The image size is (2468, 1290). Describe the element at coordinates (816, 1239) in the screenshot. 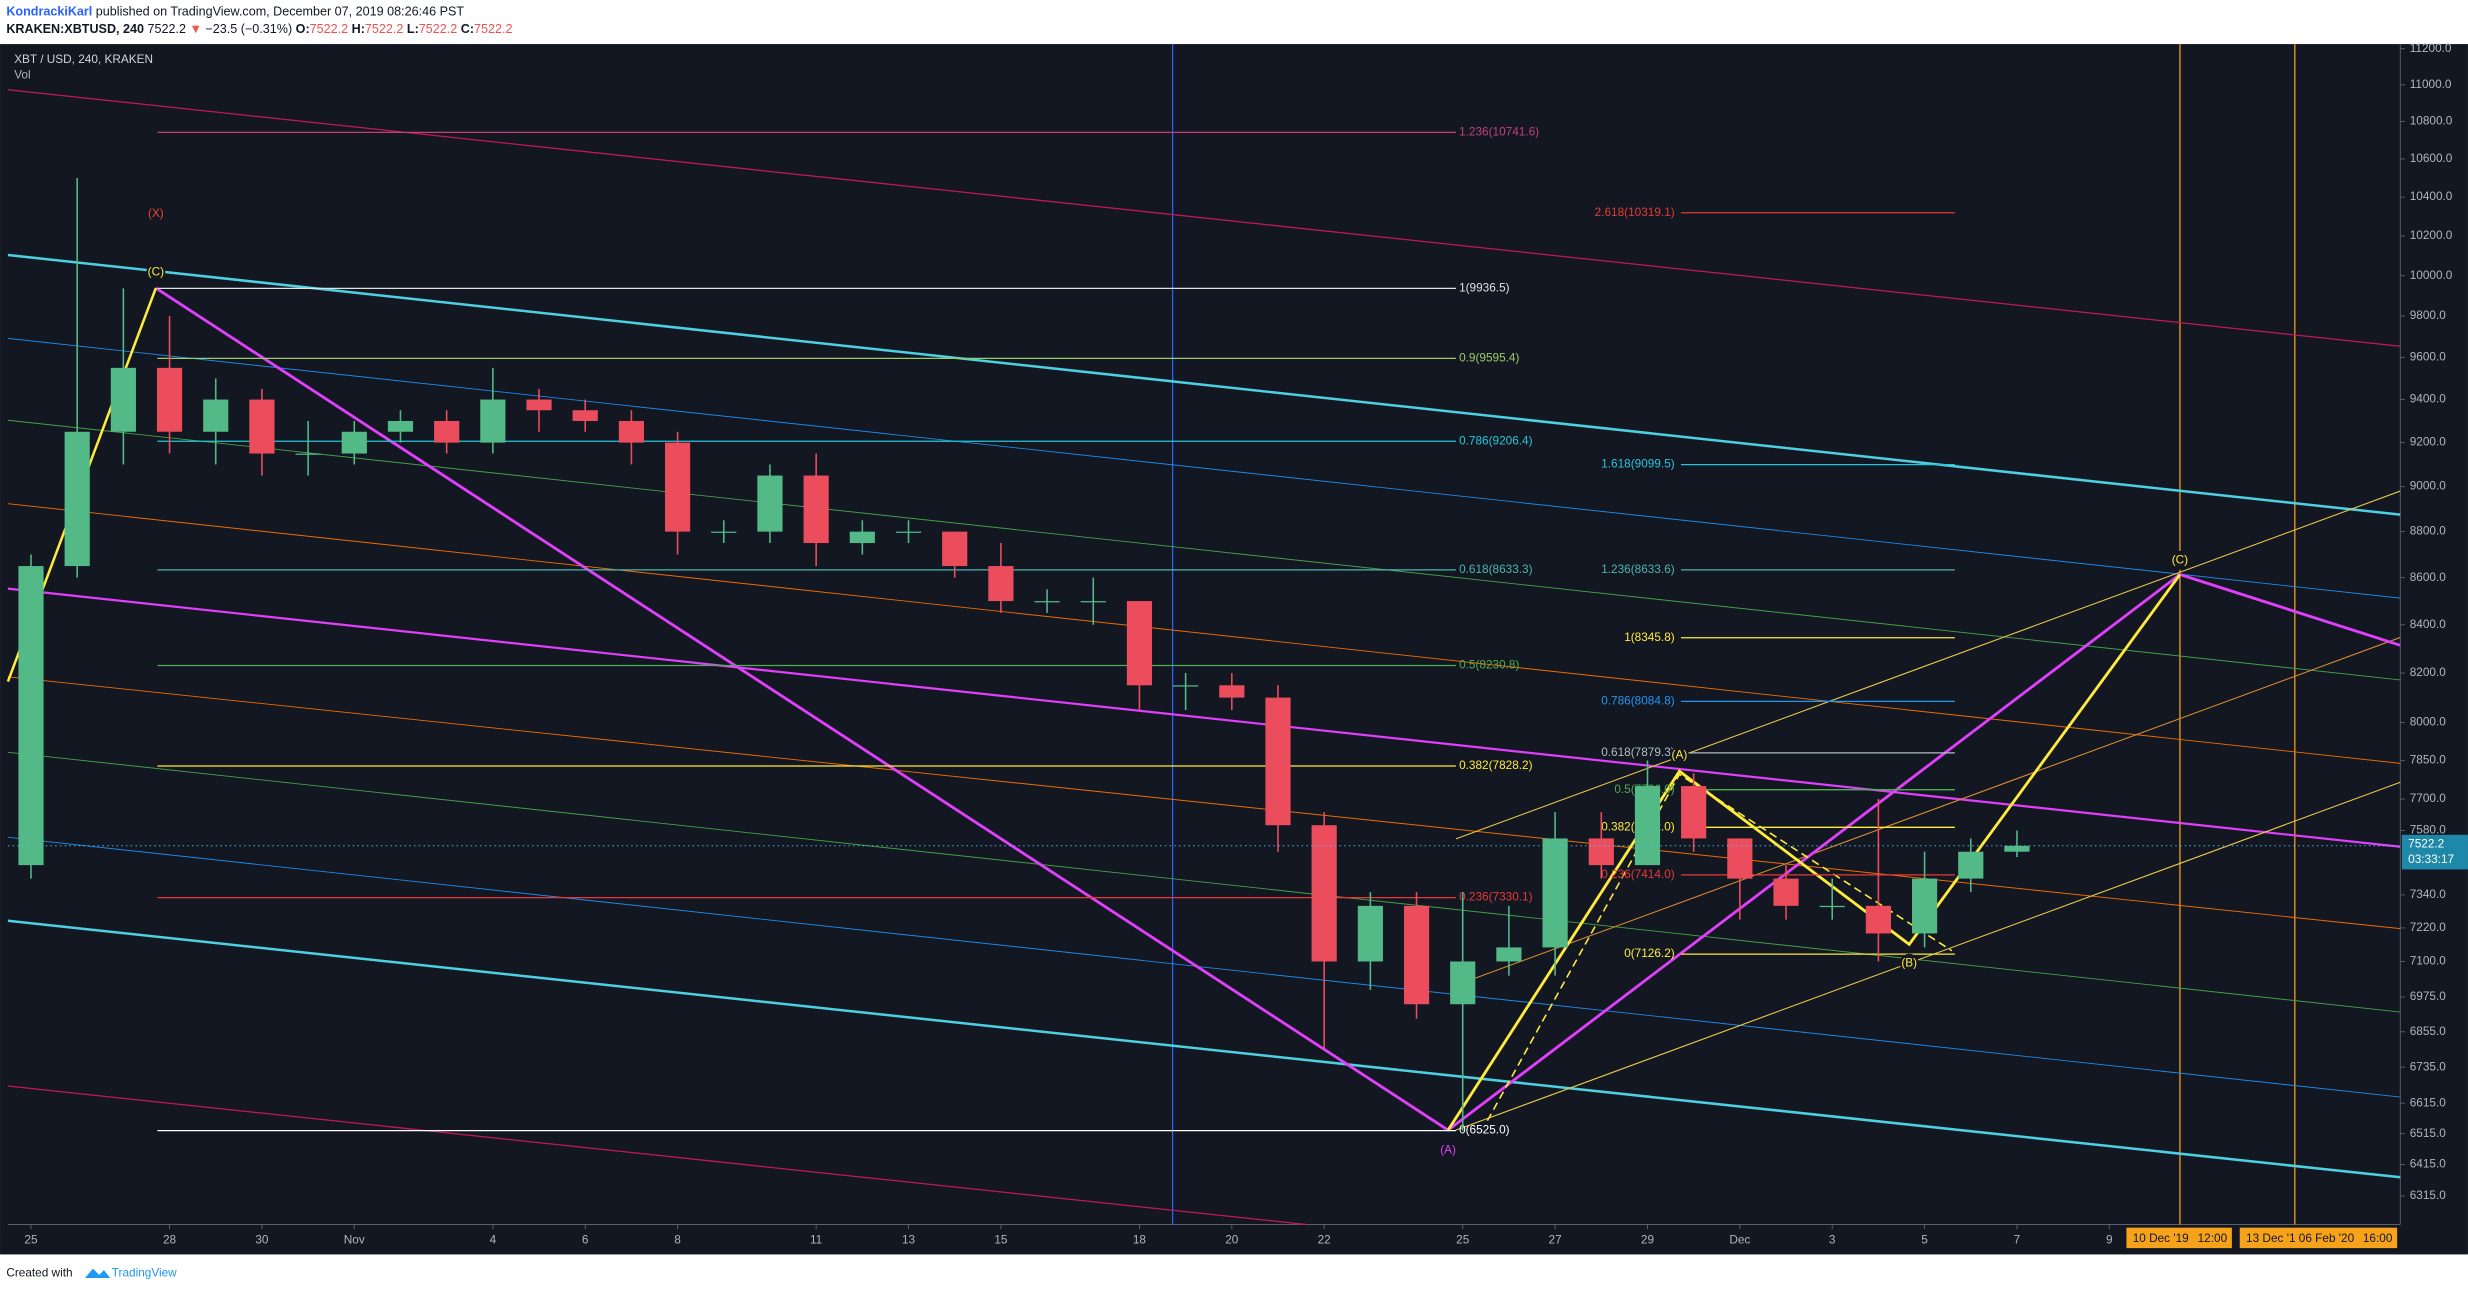

I see `x-tick-label: 11` at that location.